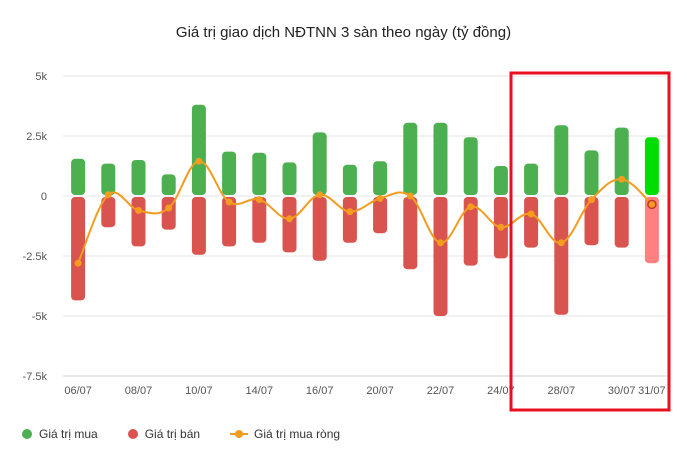 The width and height of the screenshot is (687, 455). What do you see at coordinates (501, 391) in the screenshot?
I see `x-tick-label: 24/07` at bounding box center [501, 391].